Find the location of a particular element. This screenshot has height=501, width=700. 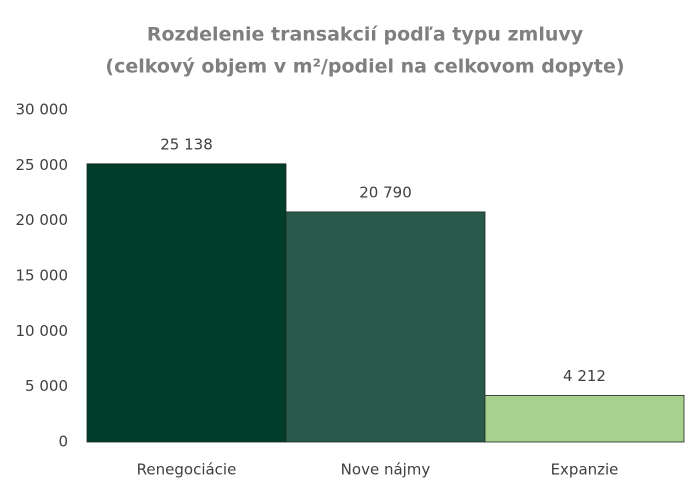

x-tick-label: Nove nájmy is located at coordinates (386, 470).